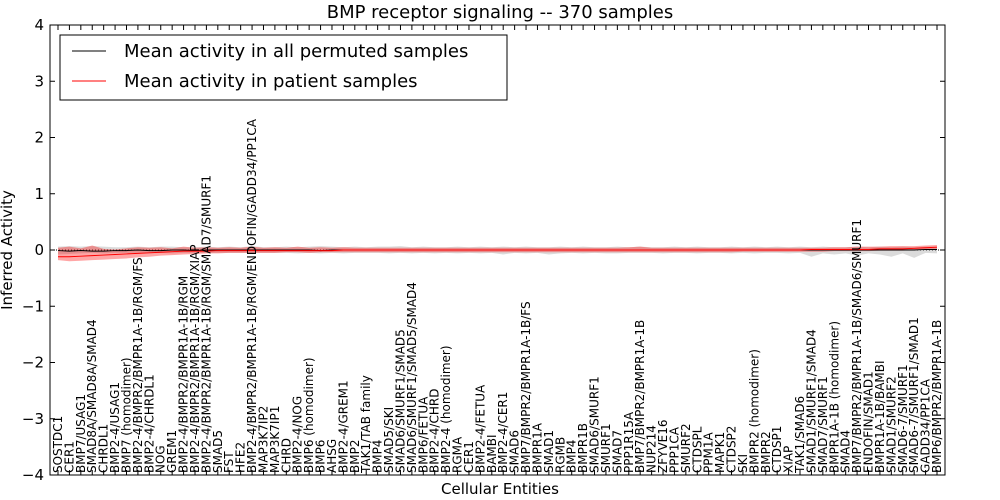  Describe the element at coordinates (412, 377) in the screenshot. I see `x-tick-label: SMAD6/SMURF1/SMAD5/SMAD4` at that location.